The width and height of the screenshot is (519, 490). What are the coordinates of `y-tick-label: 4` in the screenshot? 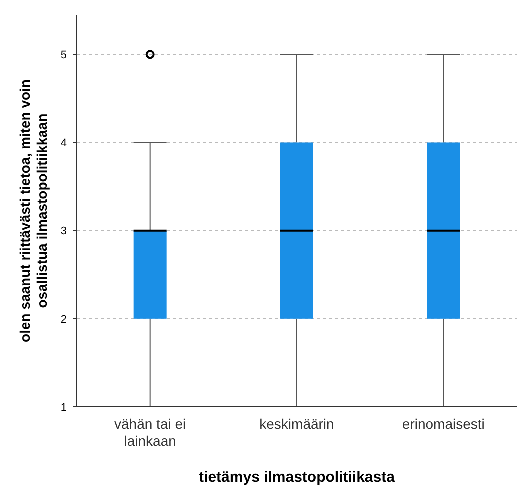 It's located at (63, 144).